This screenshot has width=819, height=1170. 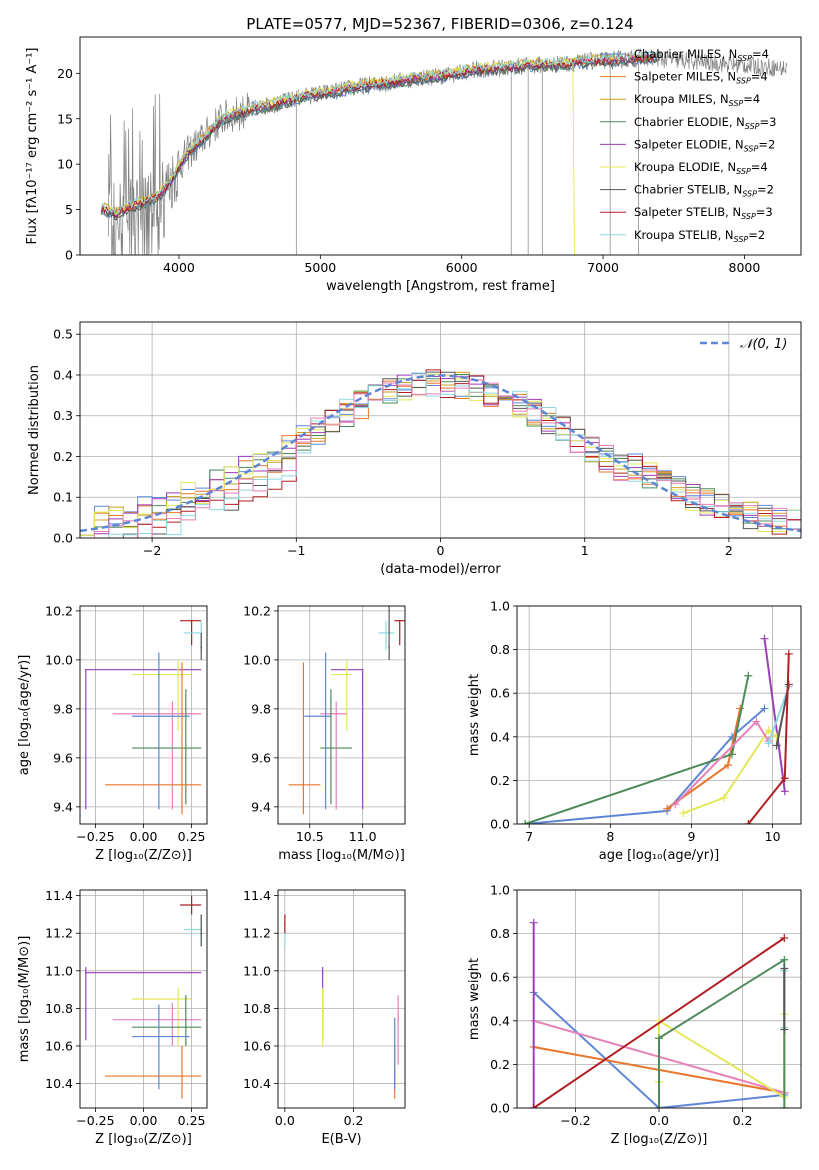 I want to click on y-tick-label: 9.8, so click(x=261, y=708).